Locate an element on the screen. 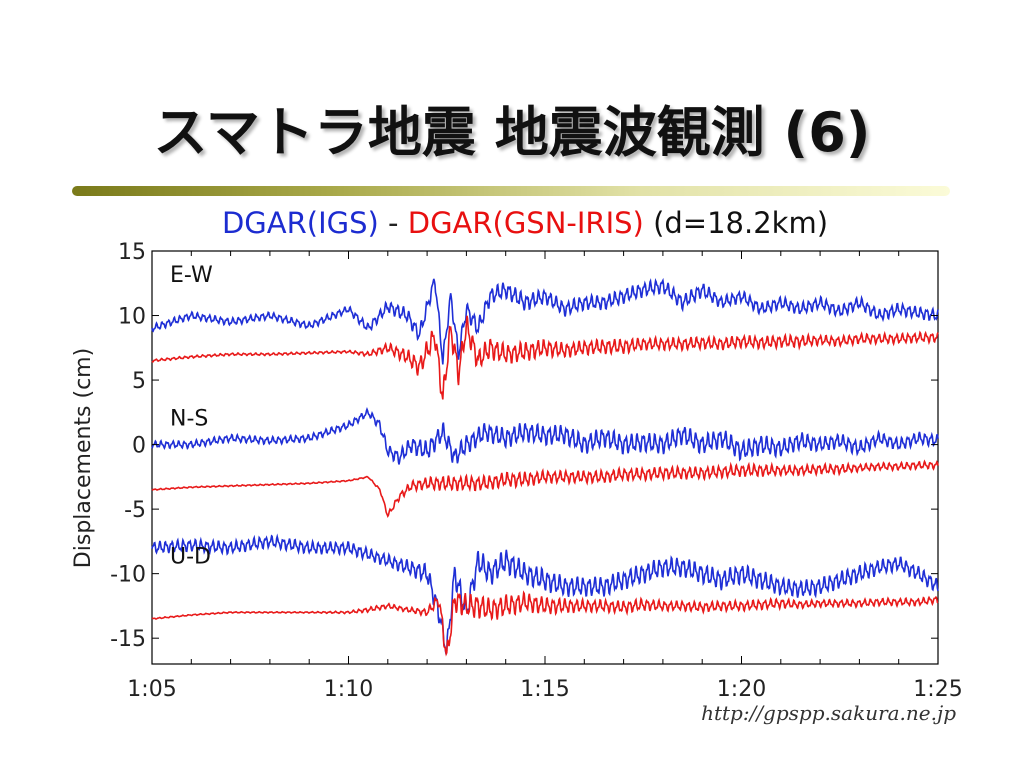 This screenshot has height=768, width=1024. y-tick-label: 15 is located at coordinates (132, 252).